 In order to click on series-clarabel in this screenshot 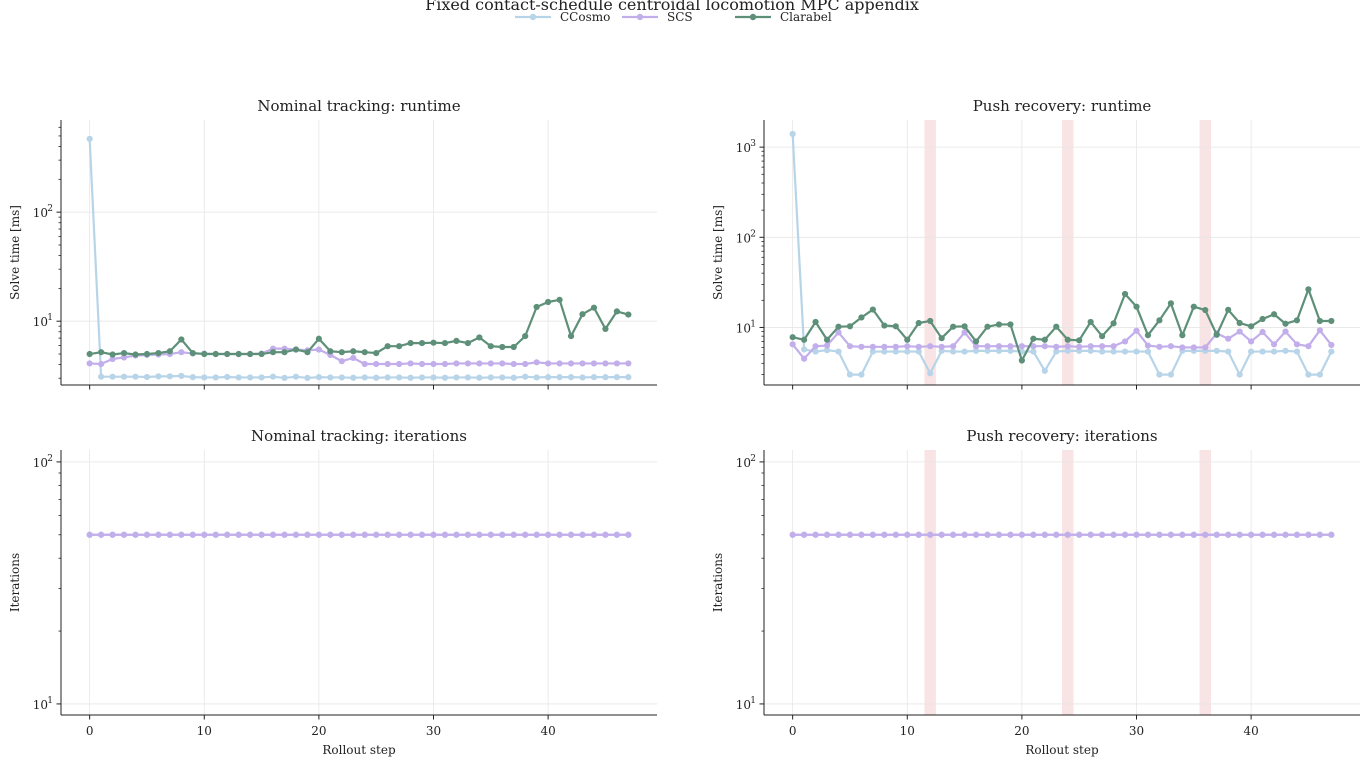, I will do `click(359, 327)`.